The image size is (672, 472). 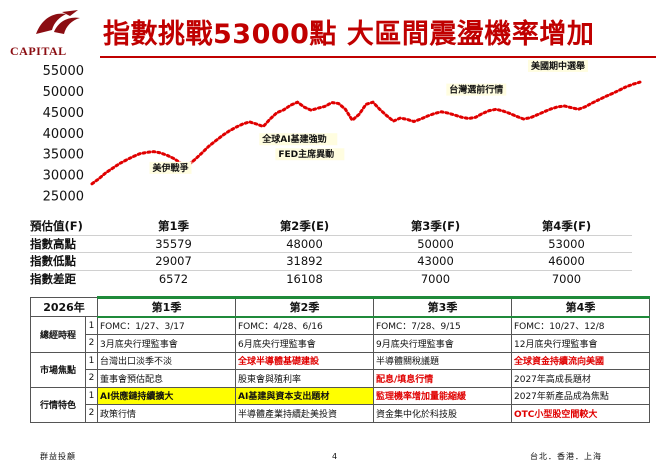 I want to click on chart-annotation: 台灣選前行情, so click(x=476, y=89).